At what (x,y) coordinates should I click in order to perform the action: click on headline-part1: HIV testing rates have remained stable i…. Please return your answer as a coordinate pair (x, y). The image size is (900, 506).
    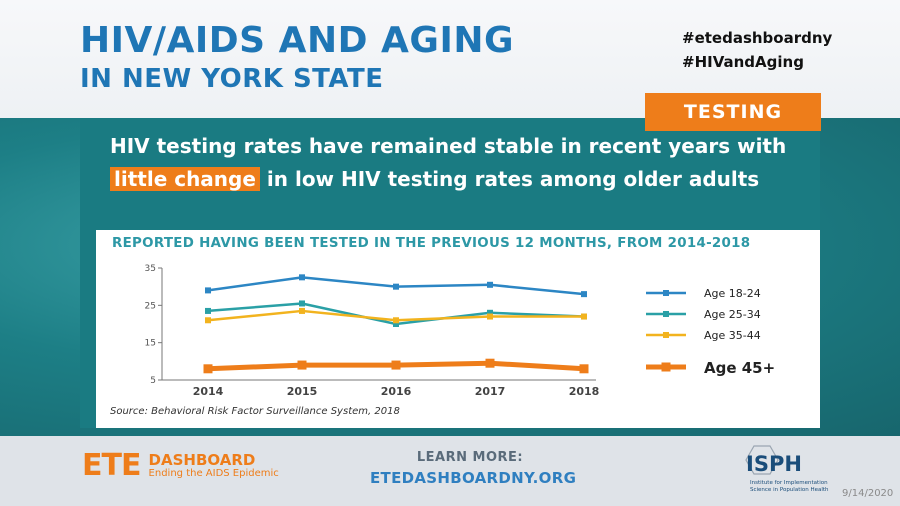
    Looking at the image, I should click on (448, 146).